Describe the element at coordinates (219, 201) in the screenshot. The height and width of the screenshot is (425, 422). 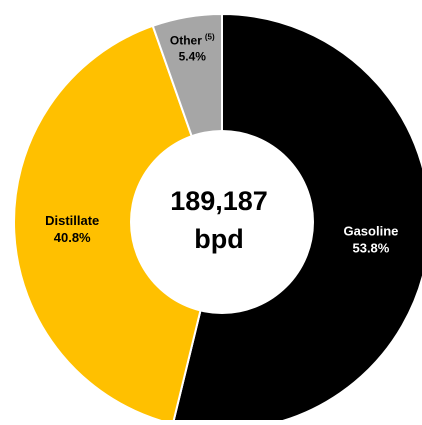
I see `center-total-value: 189,187` at that location.